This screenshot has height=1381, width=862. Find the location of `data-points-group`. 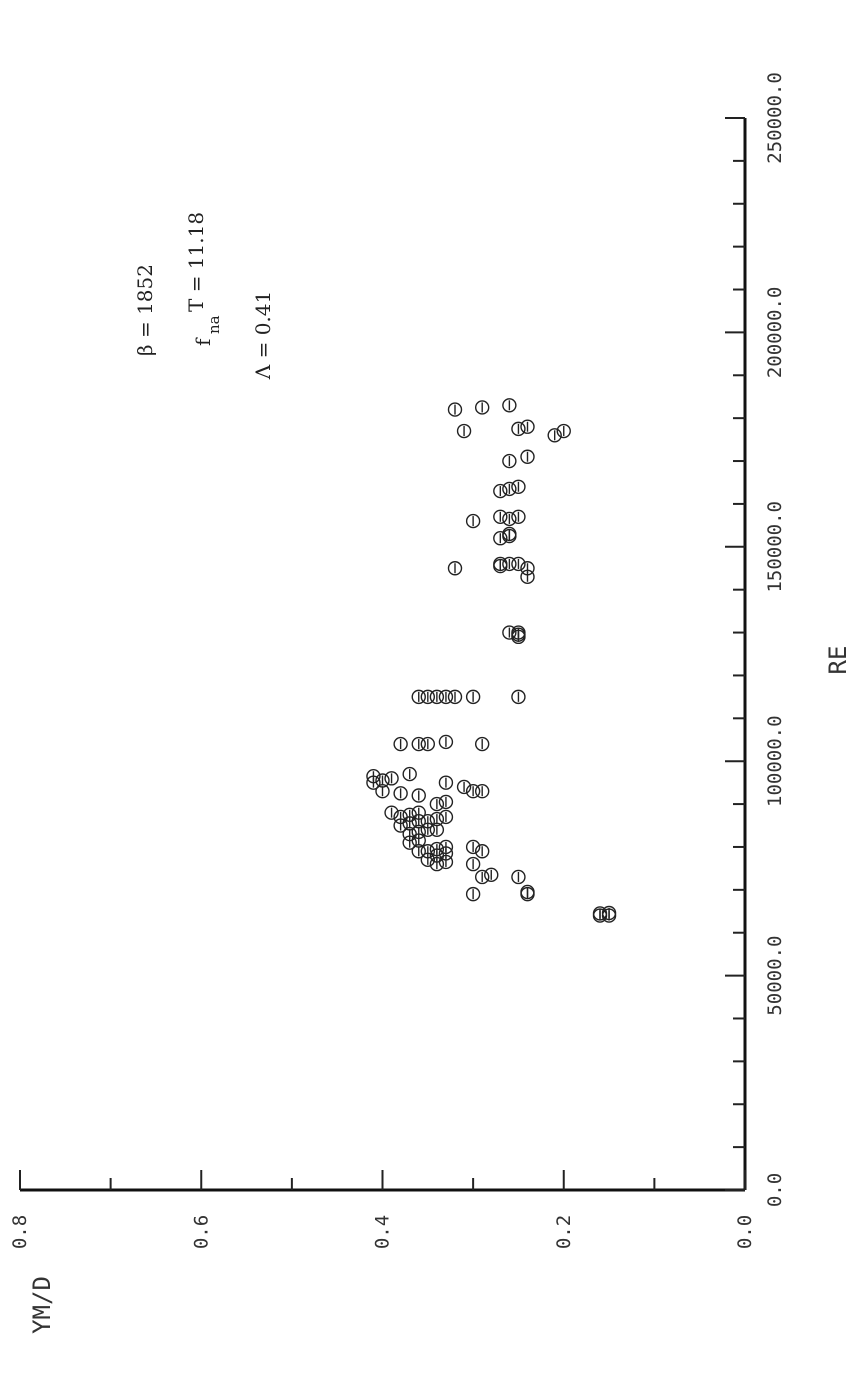

data-points-group is located at coordinates (491, 660).